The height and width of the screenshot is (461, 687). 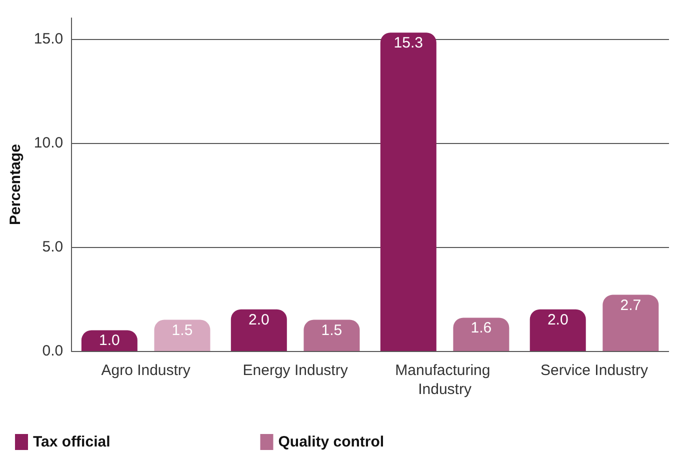 I want to click on x-tick-label: Manufacturing Industry, so click(x=444, y=380).